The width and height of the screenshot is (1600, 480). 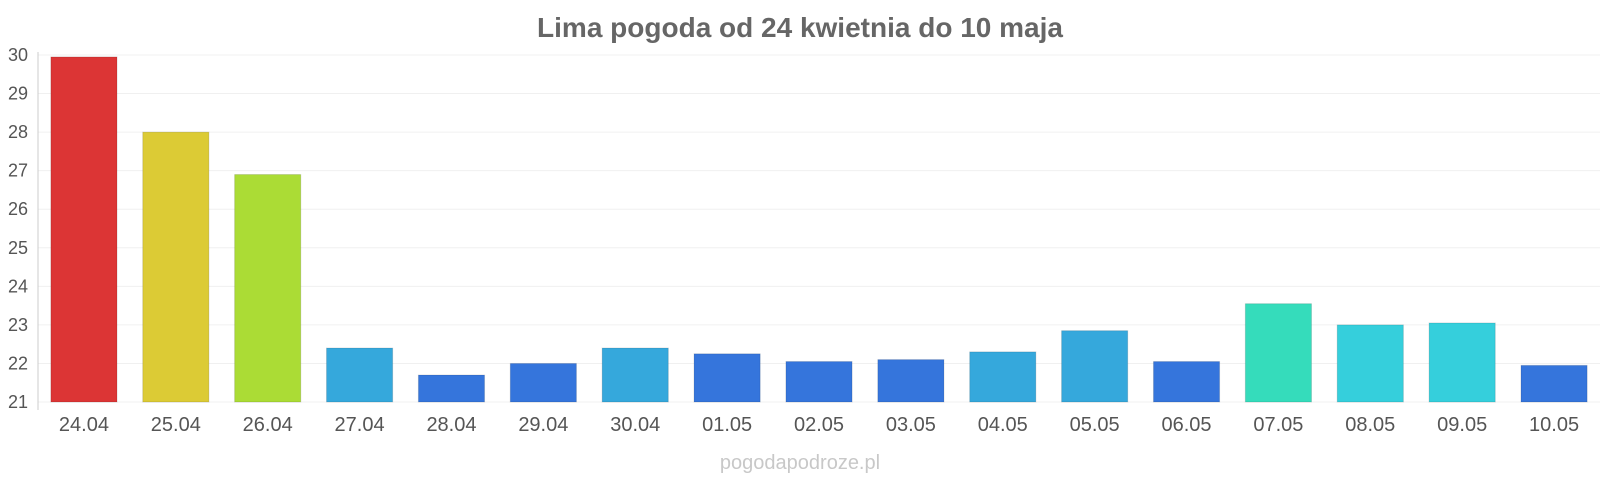 What do you see at coordinates (1095, 366) in the screenshot?
I see `bar-05.05` at bounding box center [1095, 366].